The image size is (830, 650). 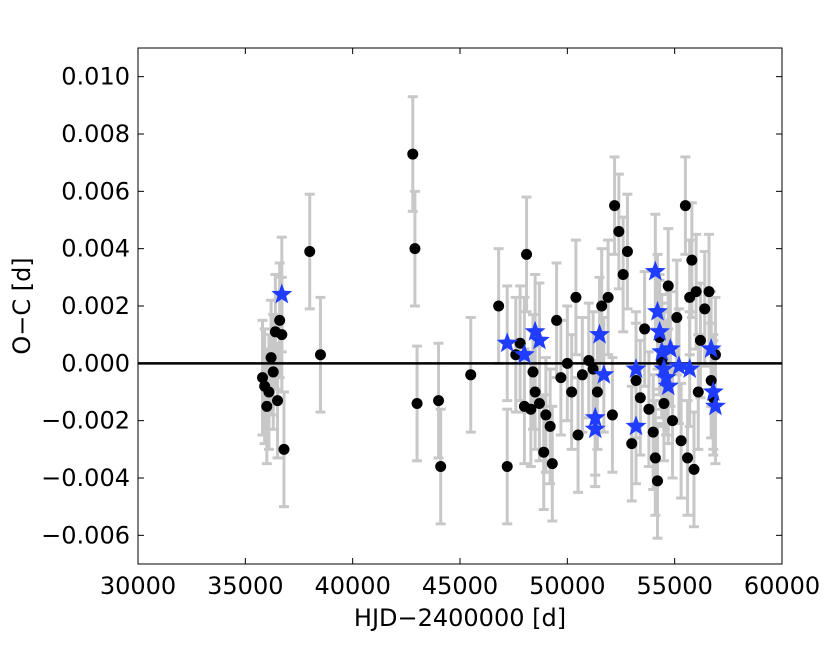 What do you see at coordinates (85, 421) in the screenshot?
I see `y-tick-label: −0.002` at bounding box center [85, 421].